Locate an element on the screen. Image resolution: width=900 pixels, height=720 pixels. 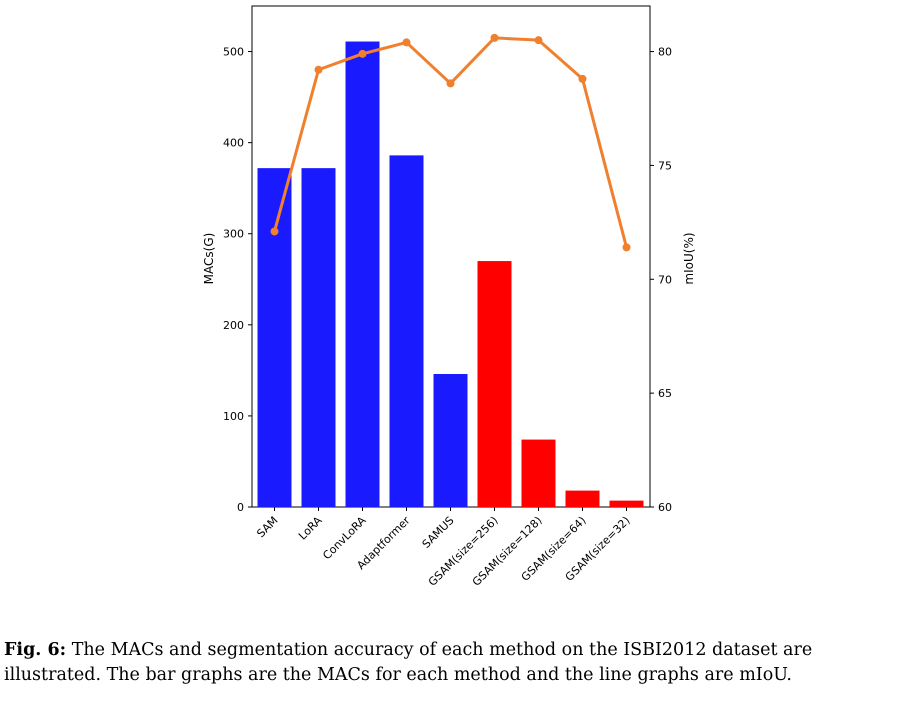
x-tick-label: SAM is located at coordinates (267, 527).